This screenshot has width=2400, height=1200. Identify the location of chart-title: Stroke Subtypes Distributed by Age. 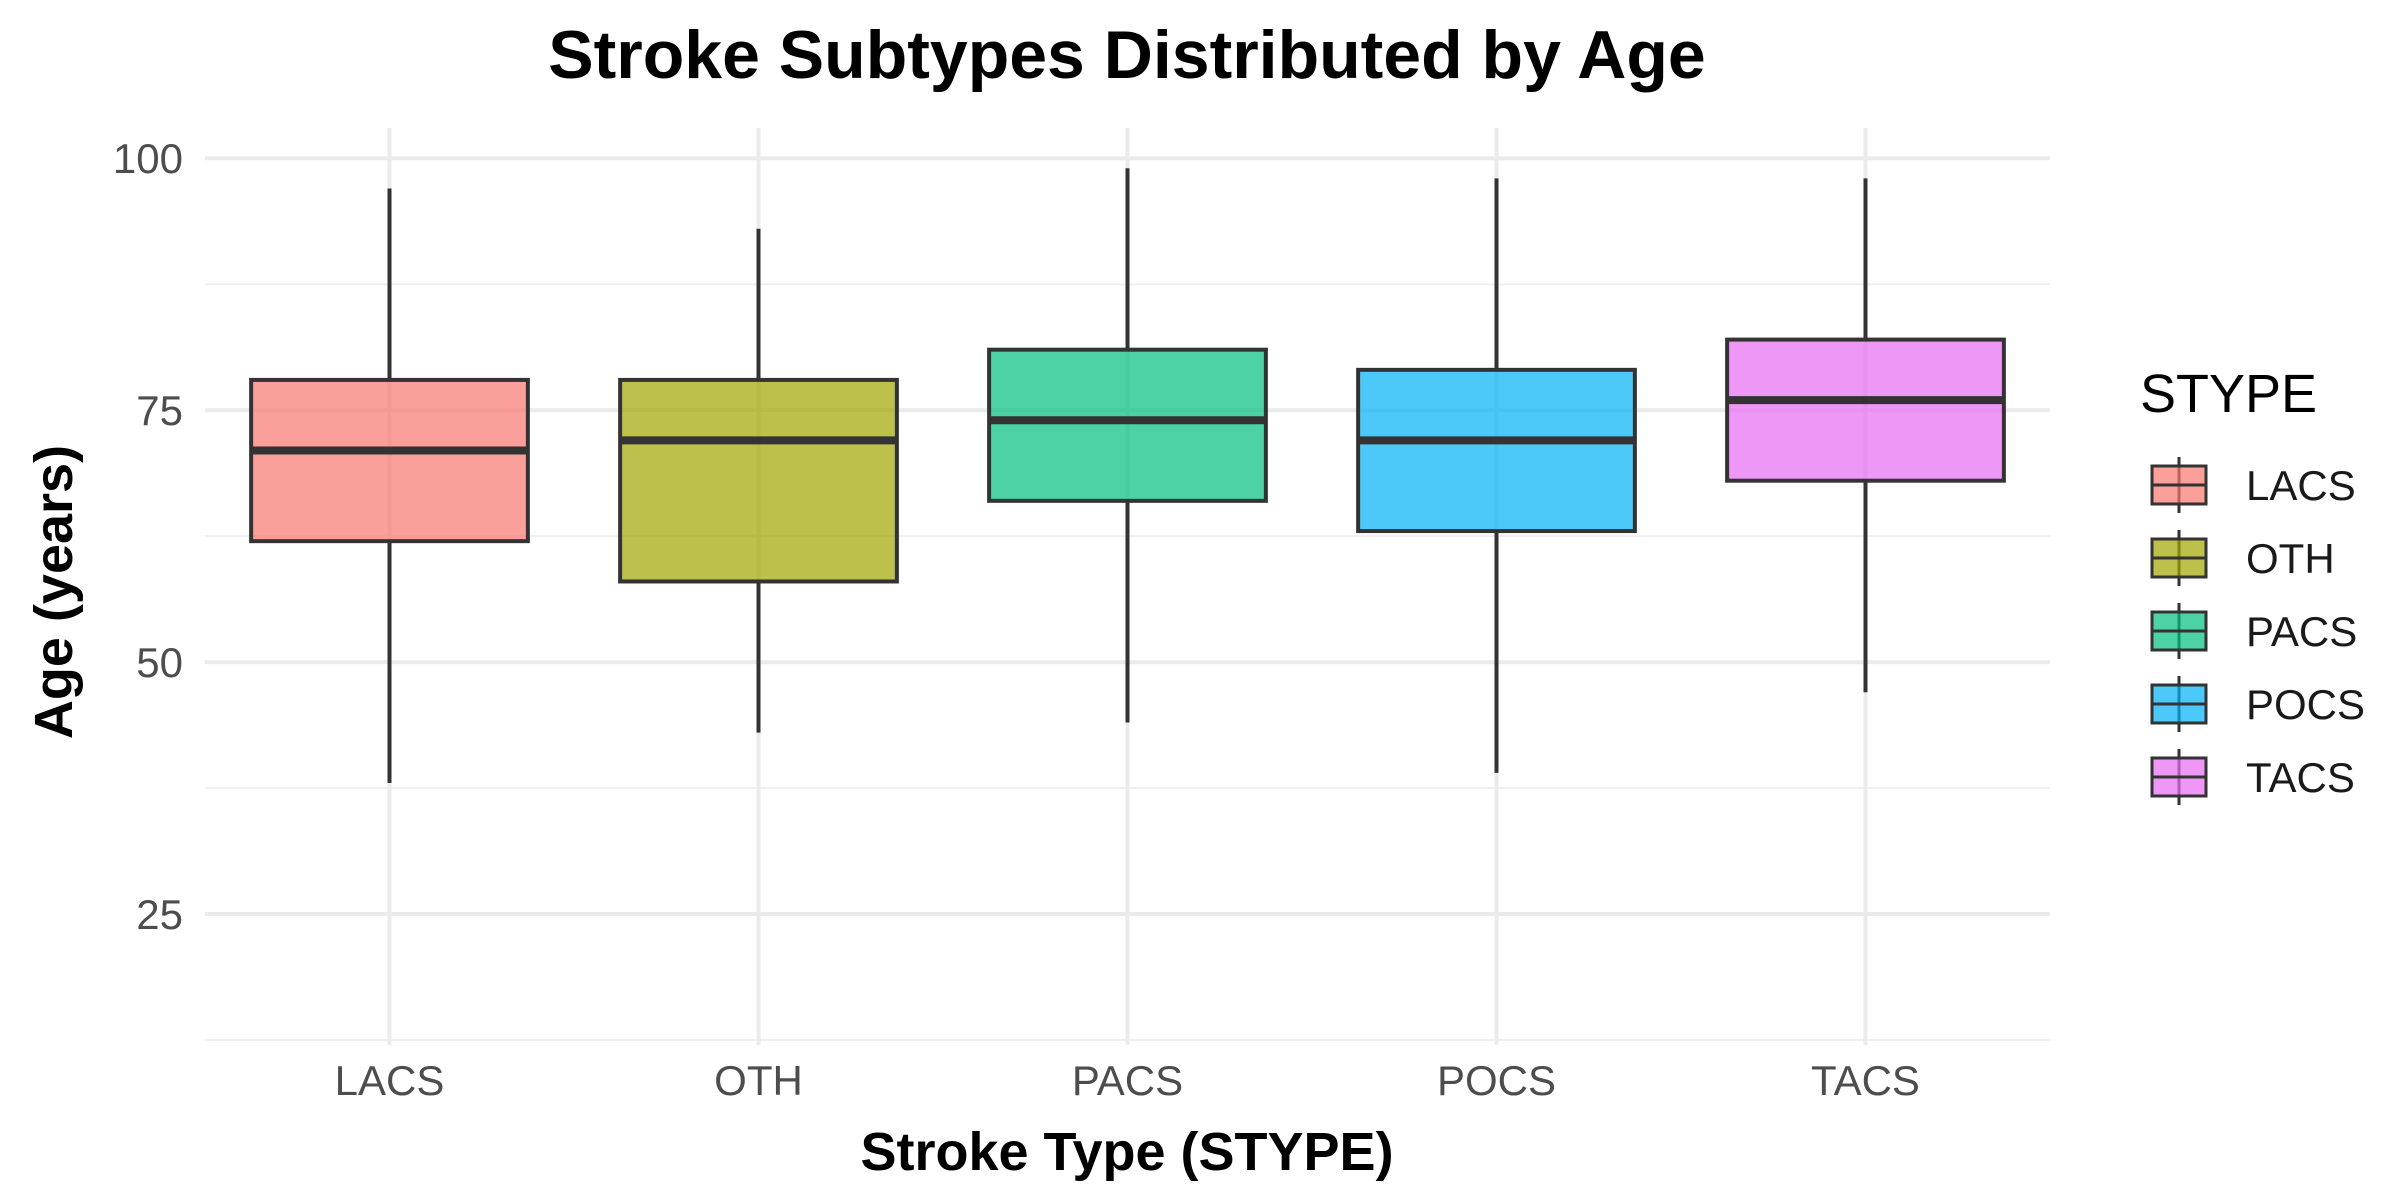
(1126, 55).